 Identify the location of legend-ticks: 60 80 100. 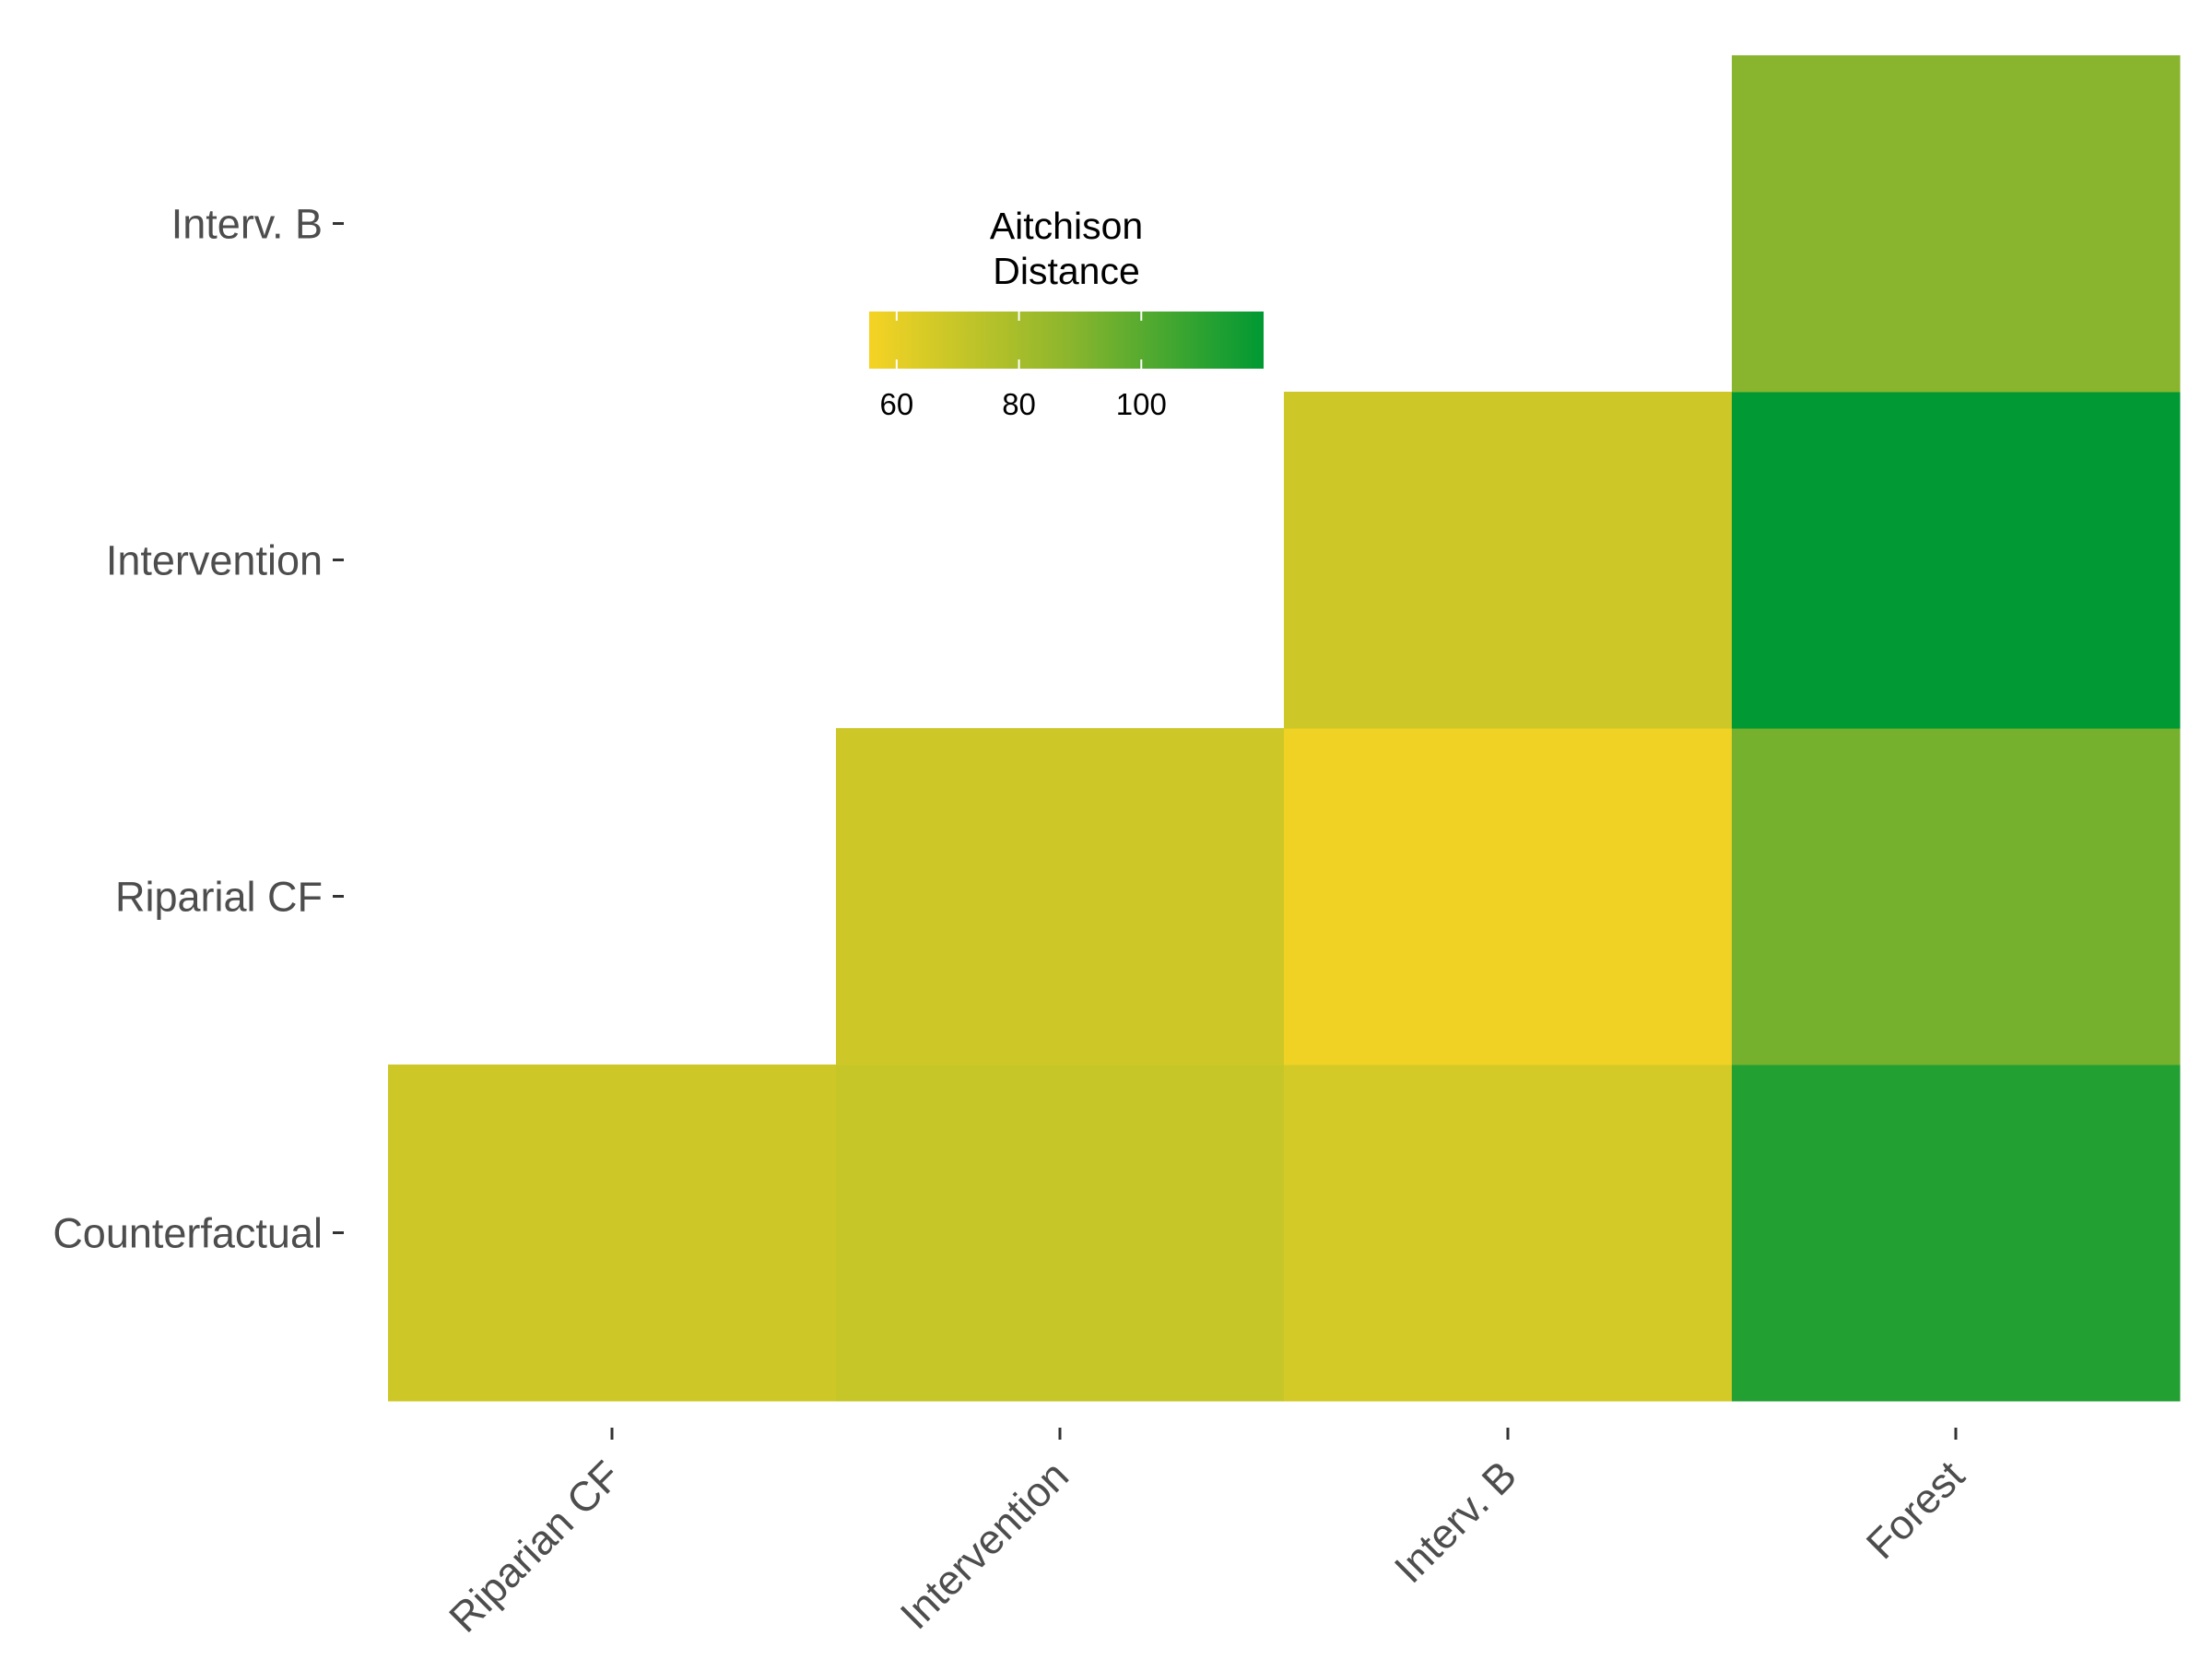
(1023, 366).